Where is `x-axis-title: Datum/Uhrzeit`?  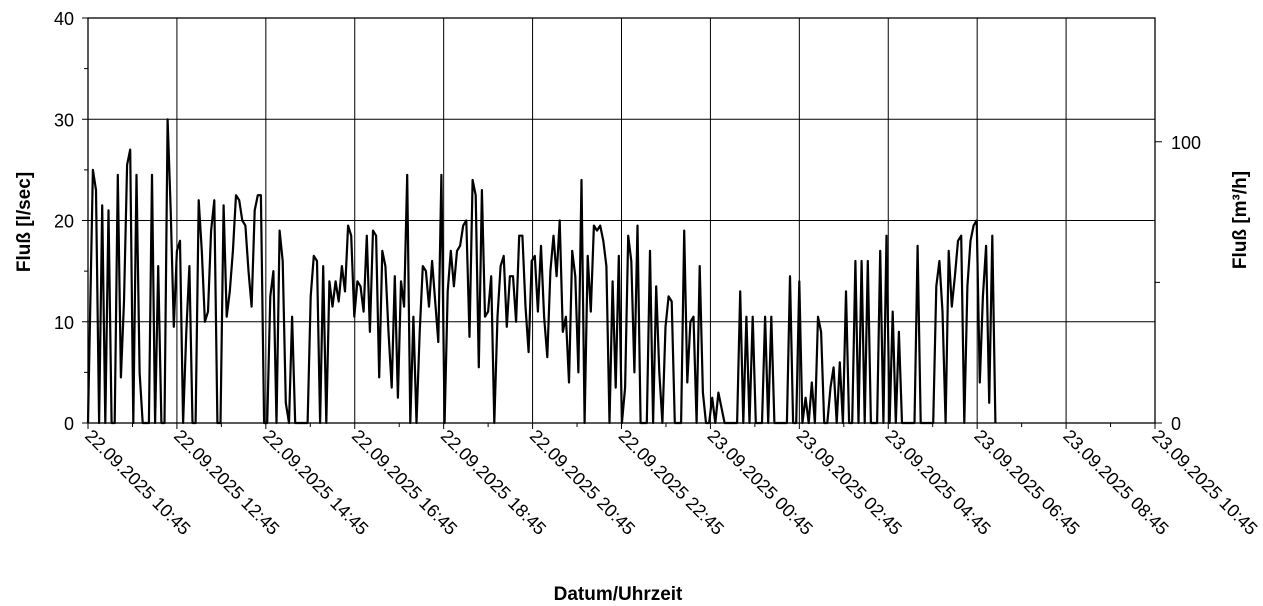 x-axis-title: Datum/Uhrzeit is located at coordinates (618, 594).